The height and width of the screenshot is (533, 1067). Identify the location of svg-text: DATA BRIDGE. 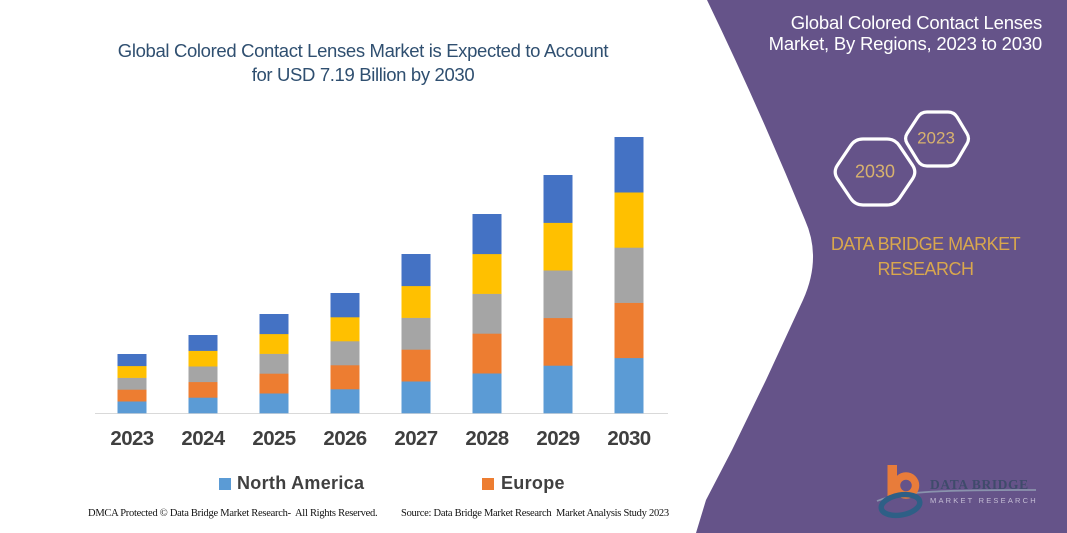
(979, 484).